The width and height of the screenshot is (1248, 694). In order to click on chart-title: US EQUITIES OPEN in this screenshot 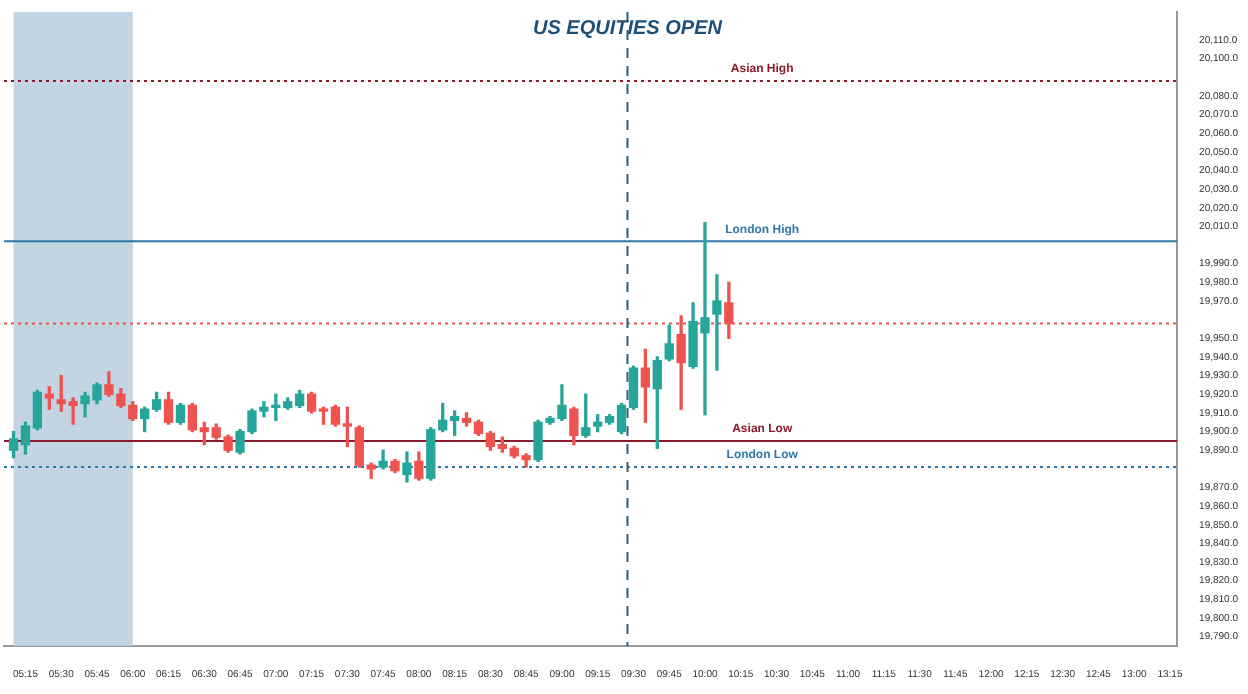, I will do `click(628, 28)`.